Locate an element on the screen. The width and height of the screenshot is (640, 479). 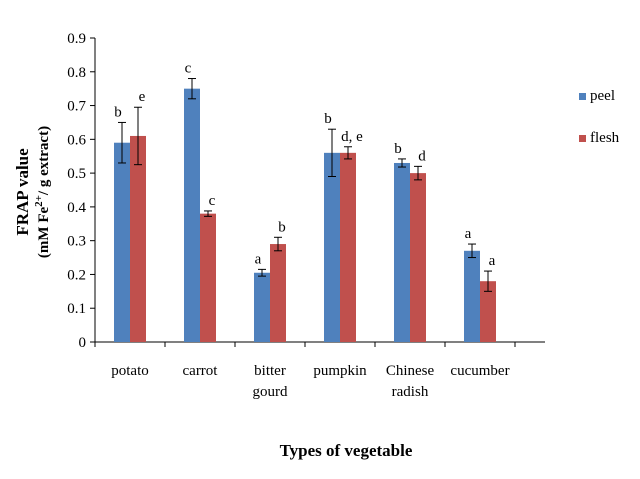
significance-label-flesh: e is located at coordinates (142, 97).